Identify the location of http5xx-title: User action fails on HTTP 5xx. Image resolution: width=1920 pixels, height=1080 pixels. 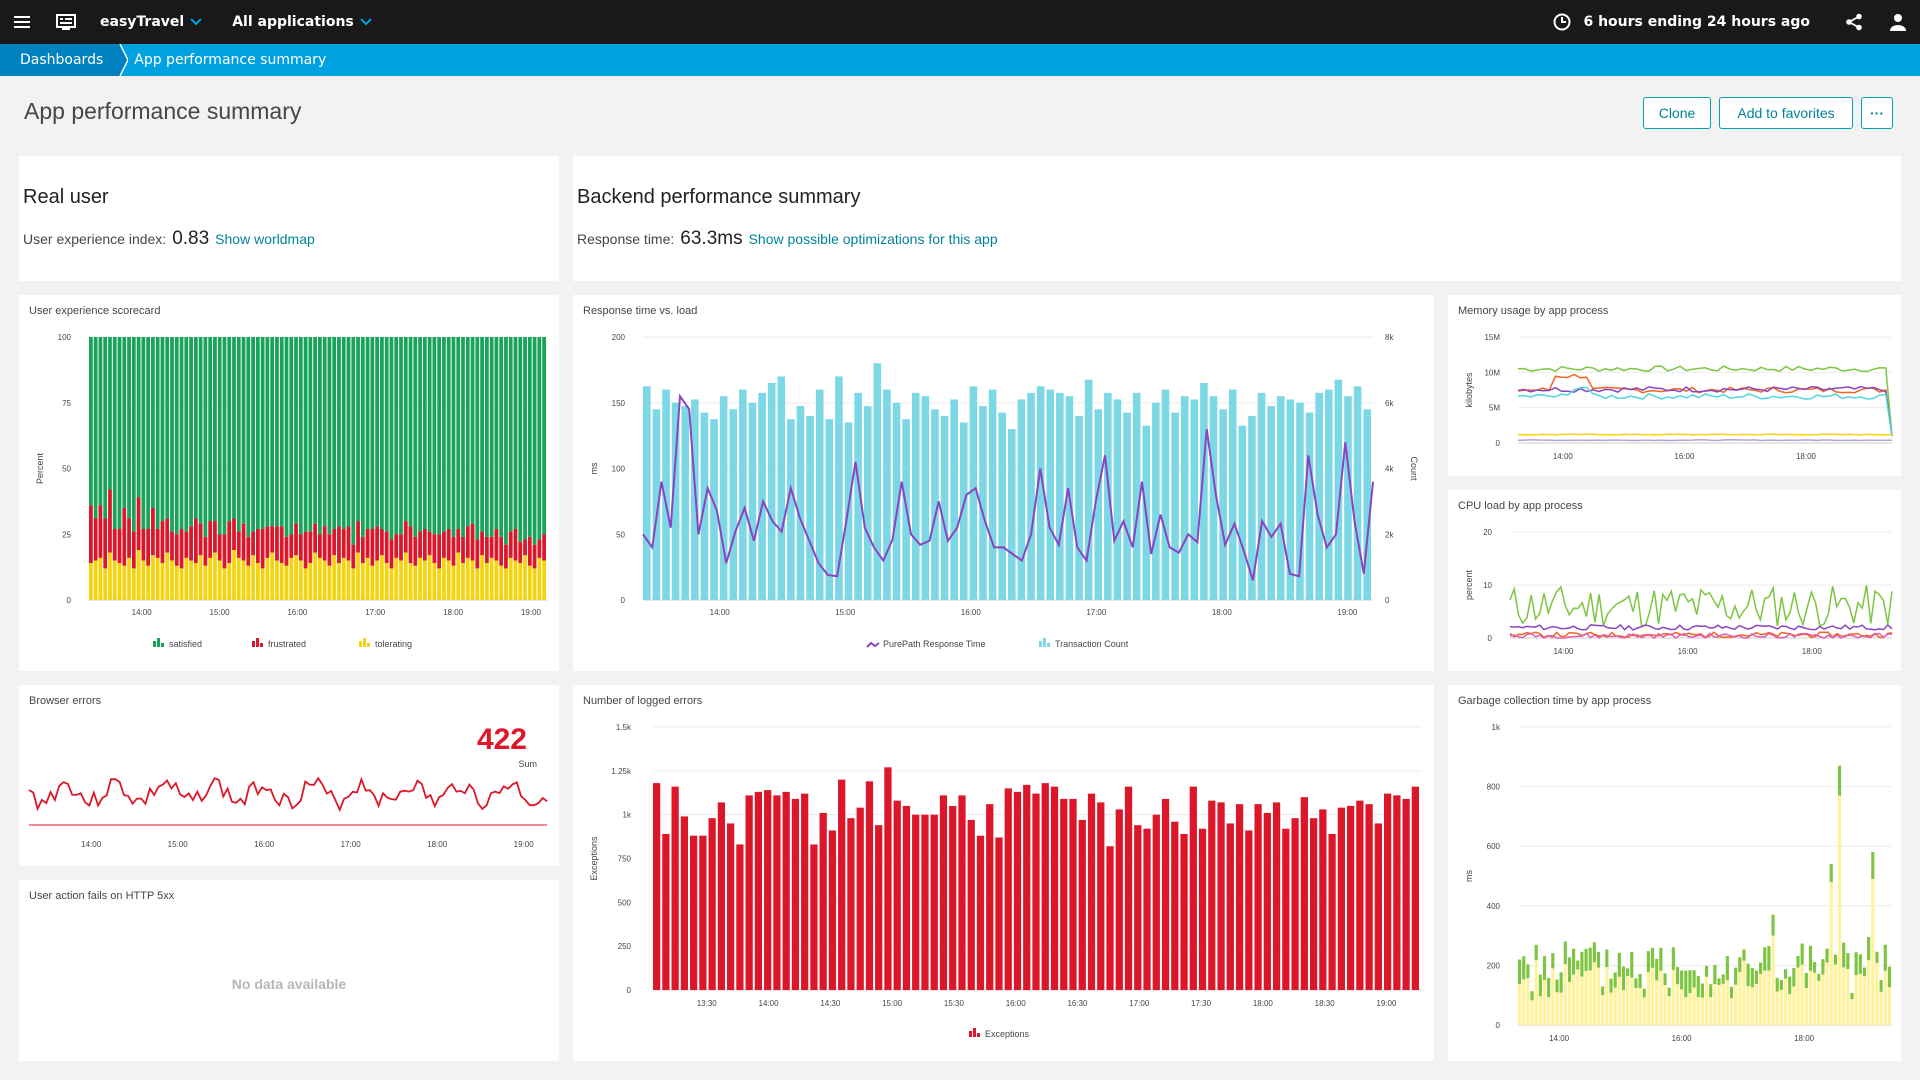
(102, 896).